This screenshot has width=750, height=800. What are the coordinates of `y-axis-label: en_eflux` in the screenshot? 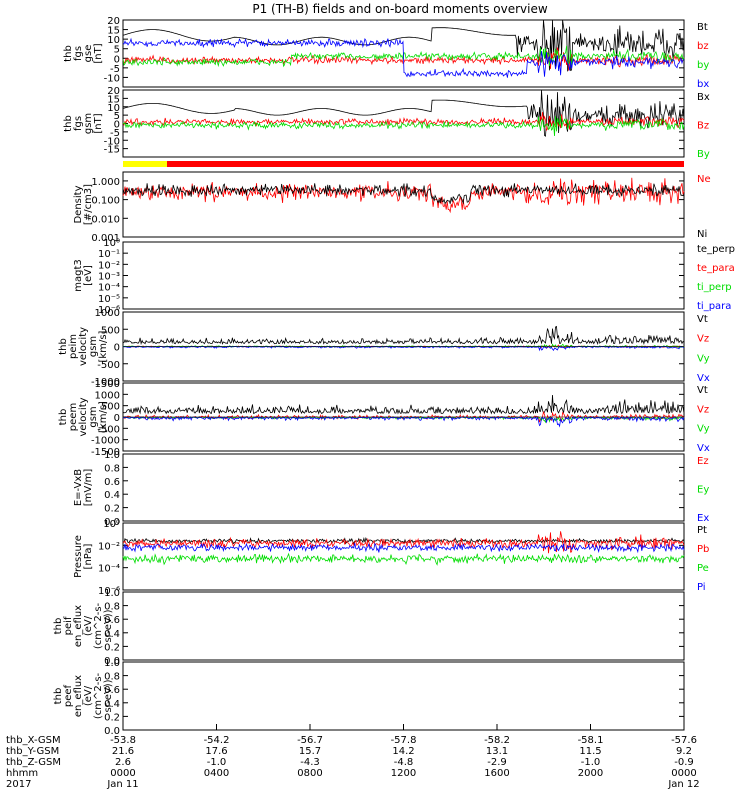 It's located at (78, 696).